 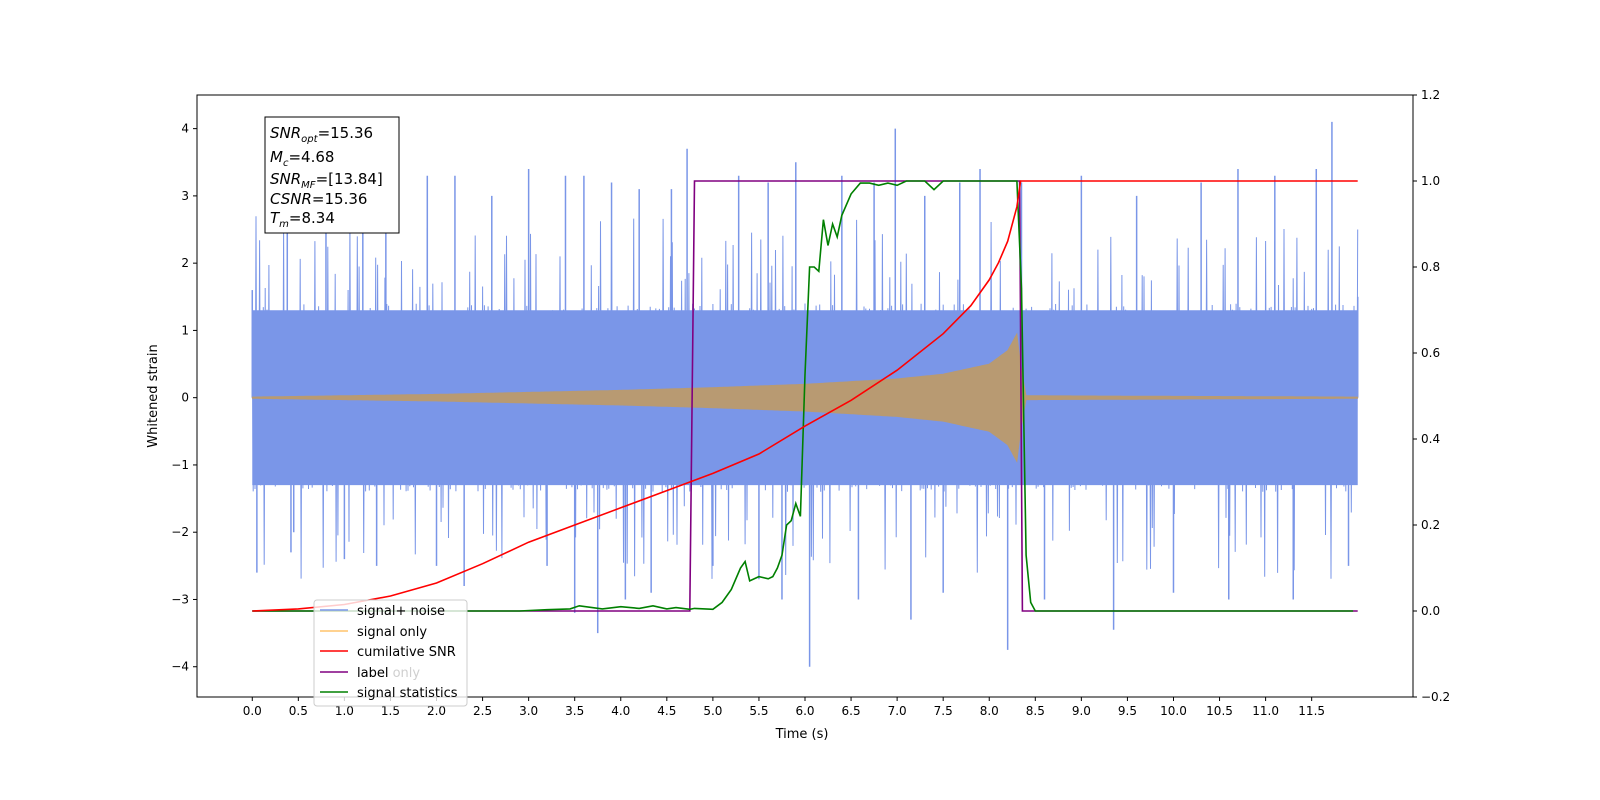 What do you see at coordinates (180, 599) in the screenshot?
I see `y-tick-label: −3` at bounding box center [180, 599].